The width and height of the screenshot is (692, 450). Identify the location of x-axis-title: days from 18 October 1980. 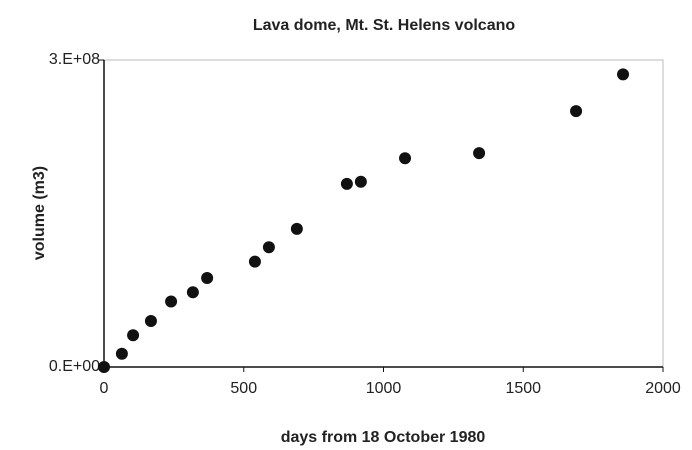
(383, 437).